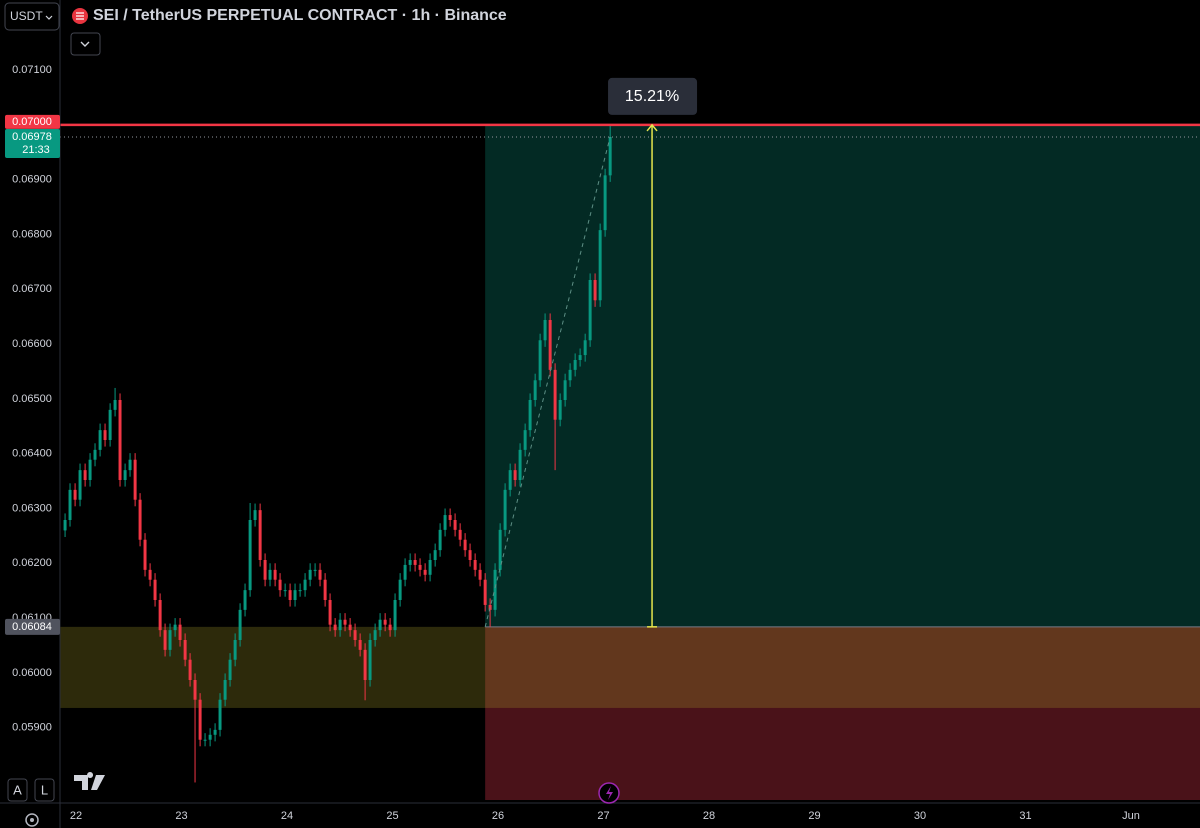 The image size is (1200, 828). What do you see at coordinates (76, 816) in the screenshot?
I see `x-tick-label: 22` at bounding box center [76, 816].